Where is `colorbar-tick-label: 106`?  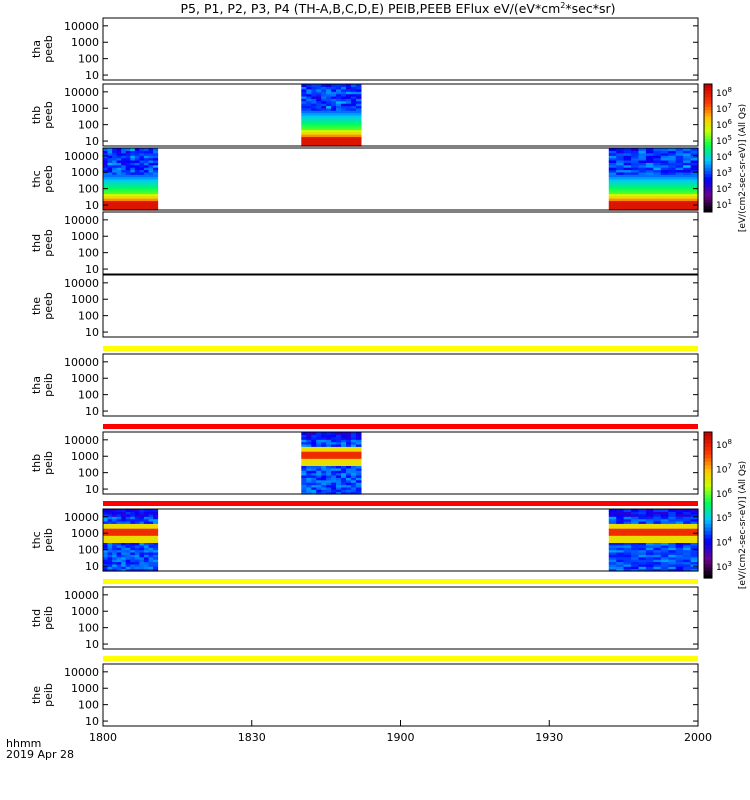 colorbar-tick-label: 106 is located at coordinates (724, 493).